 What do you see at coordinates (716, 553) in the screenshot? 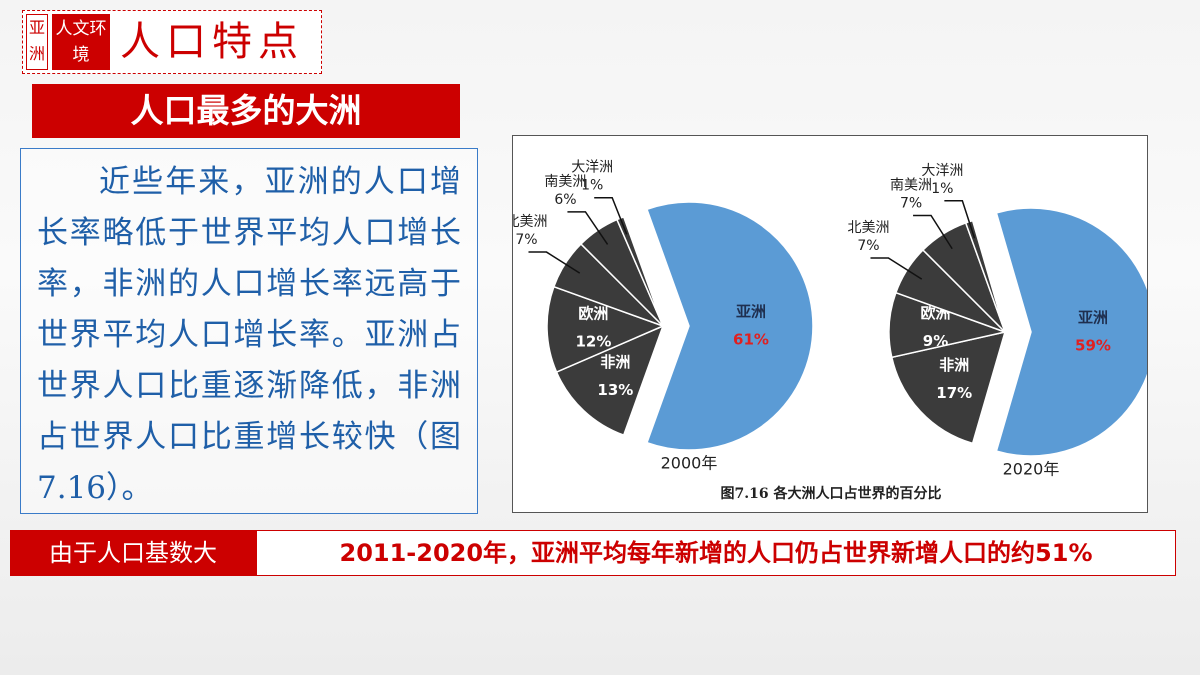
I see `fact: 2011-2020年，亚洲平均每年新增的人口仍占世界新增人口的约51%` at bounding box center [716, 553].